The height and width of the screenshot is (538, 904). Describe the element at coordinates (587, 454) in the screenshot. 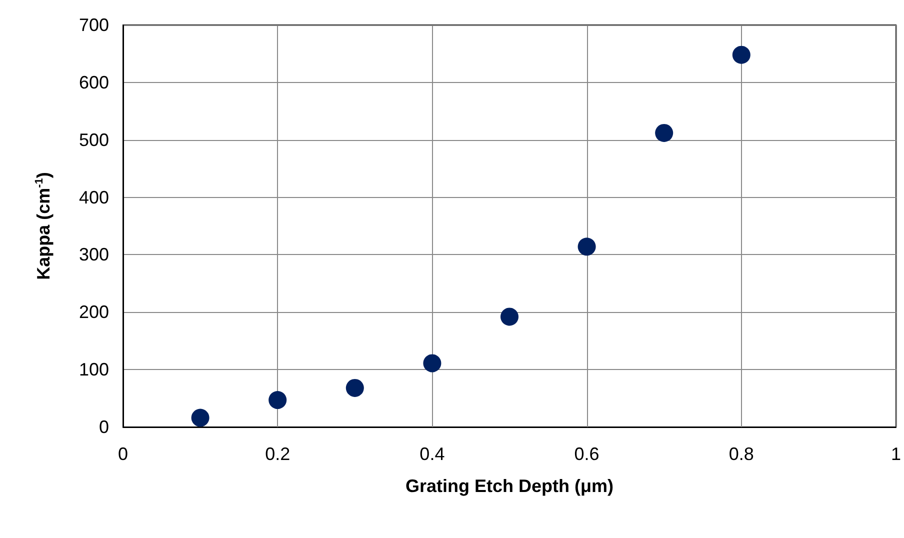

I see `x-tick-label: 0.6` at that location.